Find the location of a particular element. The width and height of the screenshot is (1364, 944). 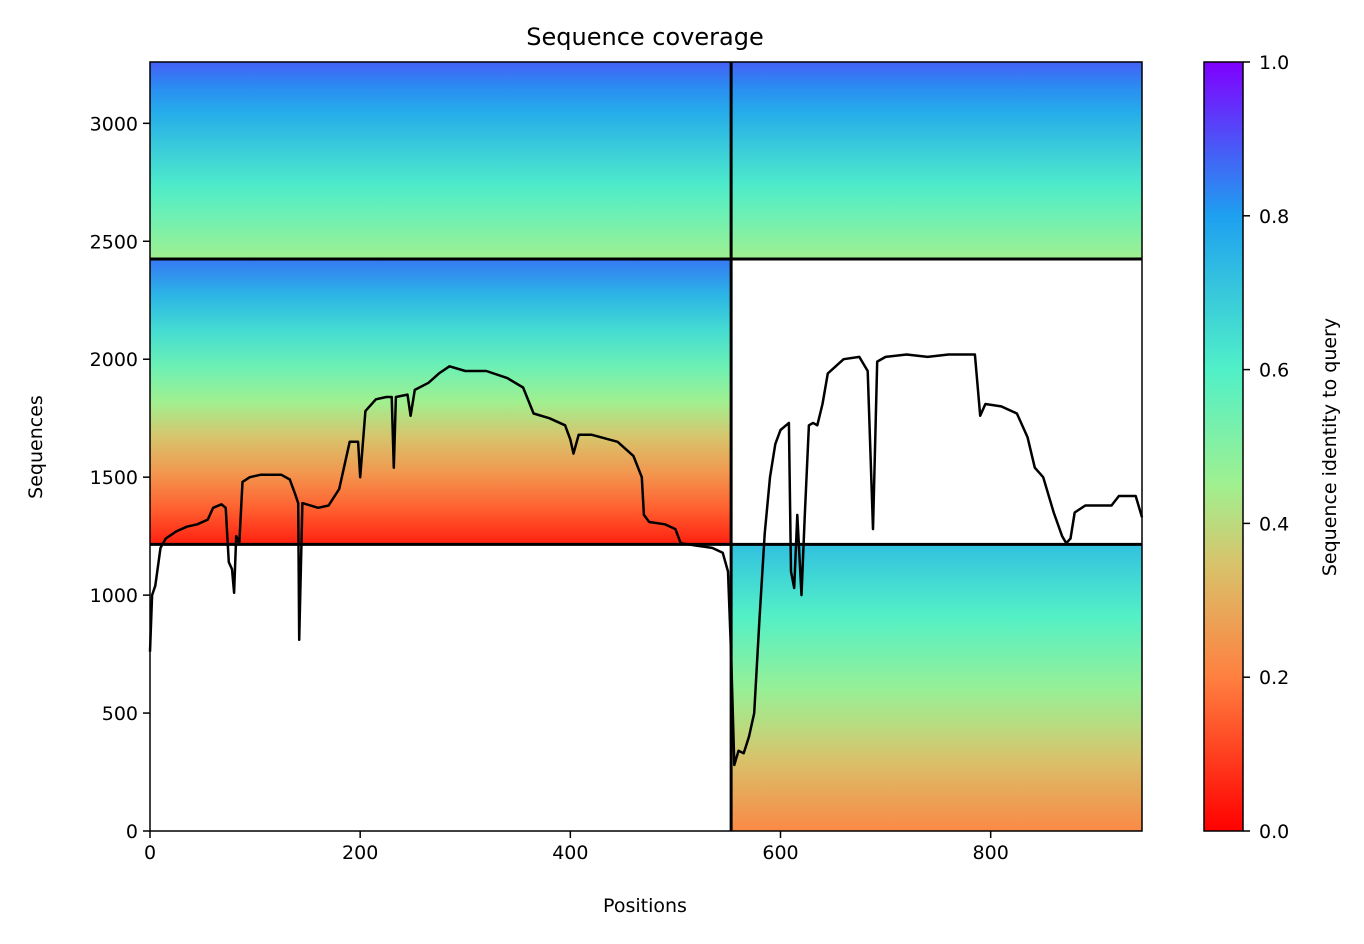

colorbar: 0.0 0.2 0.4 0.6 0.8 1.0 is located at coordinates (1246, 447).